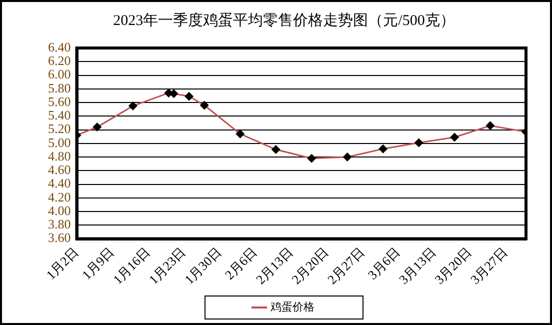 The width and height of the screenshot is (552, 325). Describe the element at coordinates (59, 196) in the screenshot. I see `y-tick-label: 4.20` at that location.